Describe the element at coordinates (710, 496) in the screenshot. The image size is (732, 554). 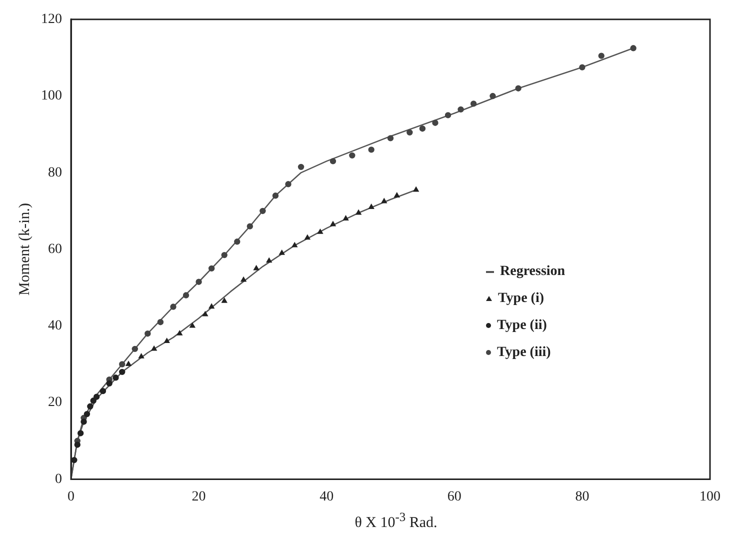
I see `x-tick-label: 100` at that location.